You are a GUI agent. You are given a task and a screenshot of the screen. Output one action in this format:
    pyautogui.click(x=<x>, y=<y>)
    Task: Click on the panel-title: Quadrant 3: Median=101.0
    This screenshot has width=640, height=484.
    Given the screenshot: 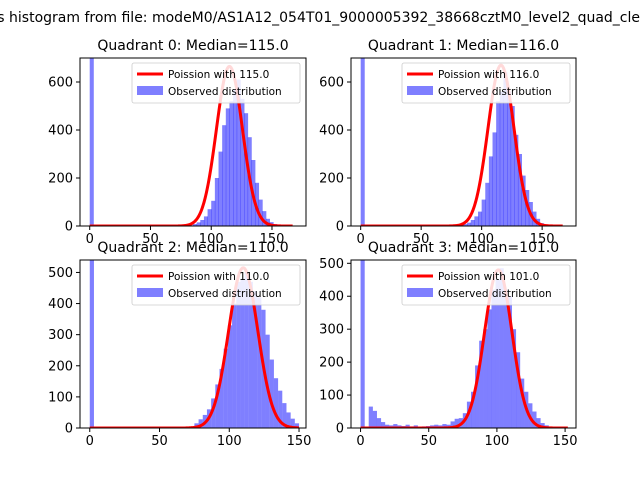 What is the action you would take?
    pyautogui.click(x=463, y=248)
    